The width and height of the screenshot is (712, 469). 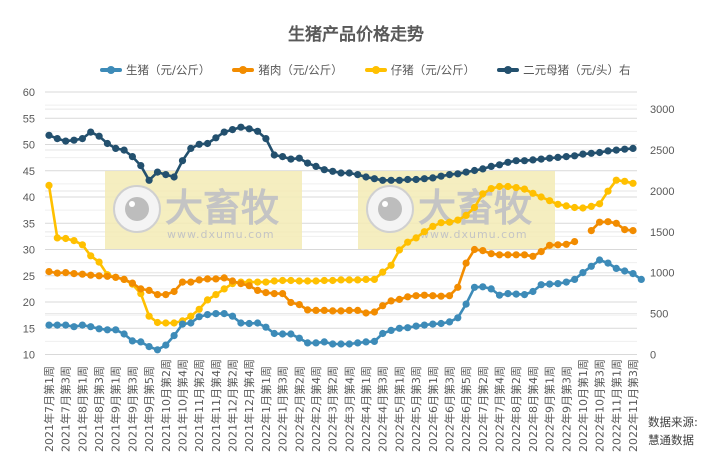 What do you see at coordinates (433, 409) in the screenshot?
I see `svg-text: 2022年6月第1周` at bounding box center [433, 409].